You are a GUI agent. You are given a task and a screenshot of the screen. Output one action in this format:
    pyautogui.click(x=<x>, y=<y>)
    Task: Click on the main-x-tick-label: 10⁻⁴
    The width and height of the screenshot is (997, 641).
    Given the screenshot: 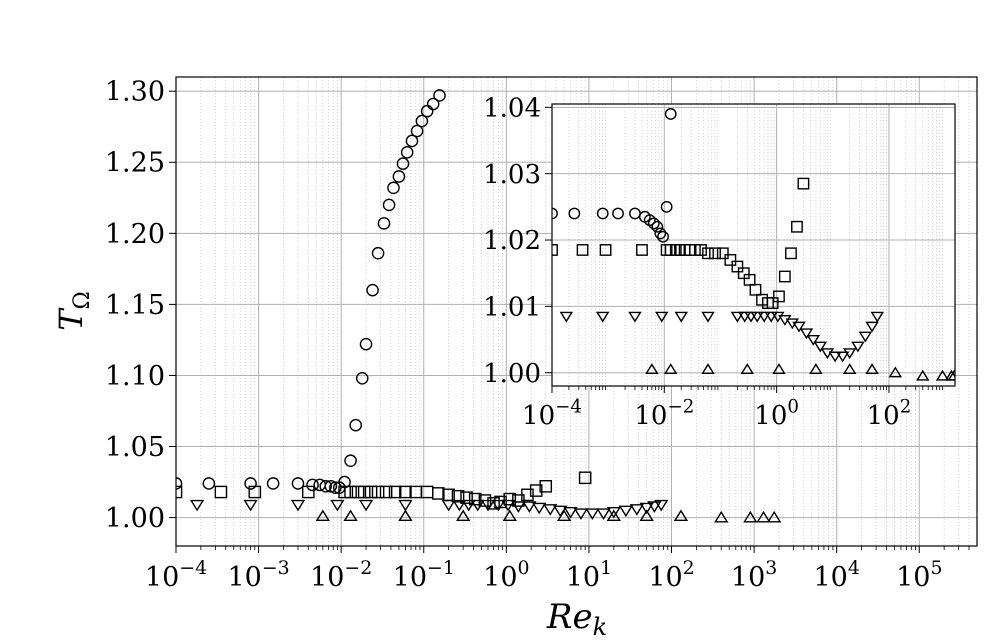 What is the action you would take?
    pyautogui.click(x=176, y=575)
    